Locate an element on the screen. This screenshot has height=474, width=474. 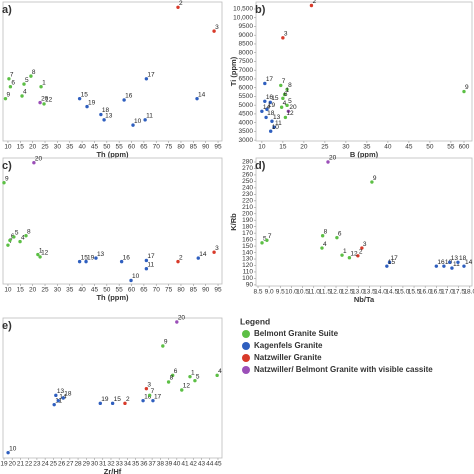
x-tick-label: 14.5 is located at coordinates (391, 292).